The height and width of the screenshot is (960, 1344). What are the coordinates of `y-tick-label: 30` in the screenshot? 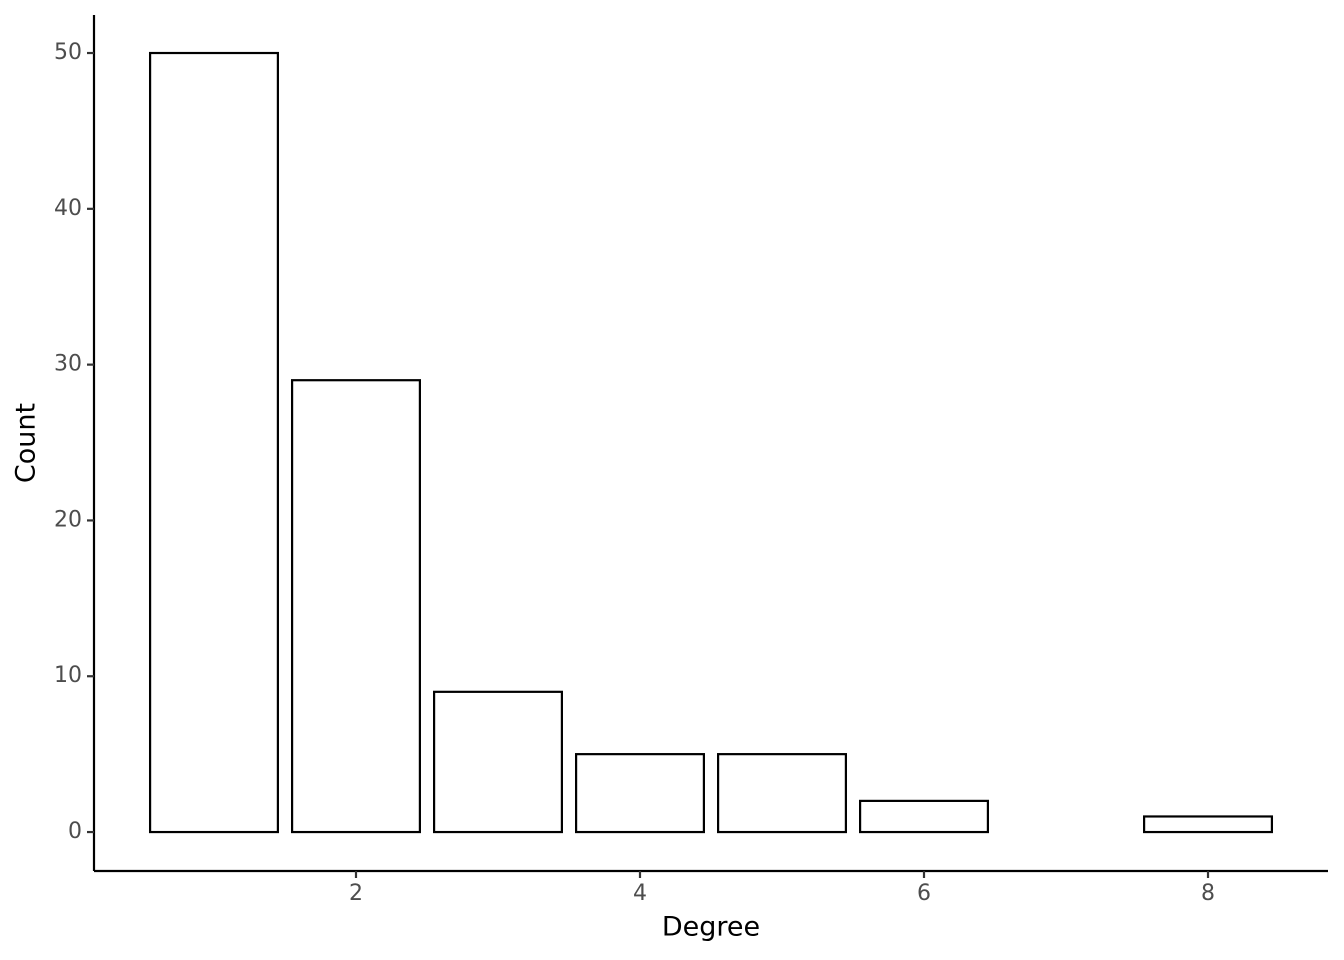 It's located at (68, 364).